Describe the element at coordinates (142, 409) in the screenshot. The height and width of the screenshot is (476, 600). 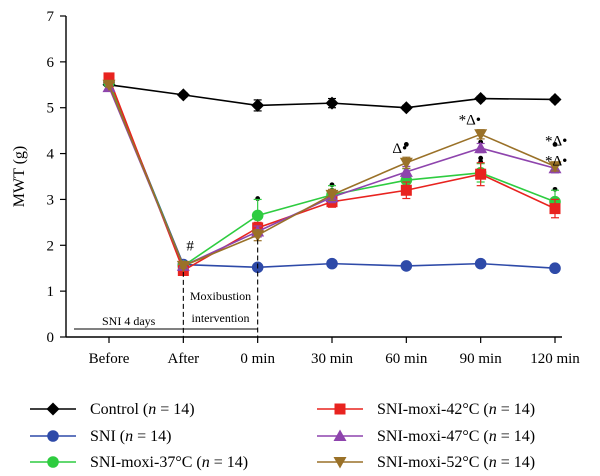
I see `legend-label: Control (n = 14)` at that location.